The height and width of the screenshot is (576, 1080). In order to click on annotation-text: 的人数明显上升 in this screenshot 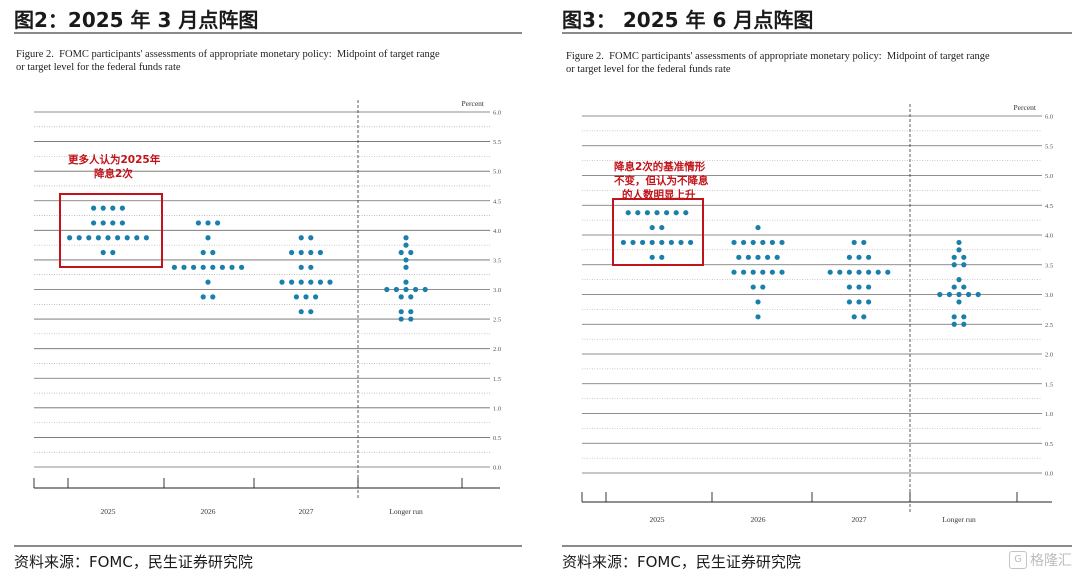, I will do `click(659, 194)`.